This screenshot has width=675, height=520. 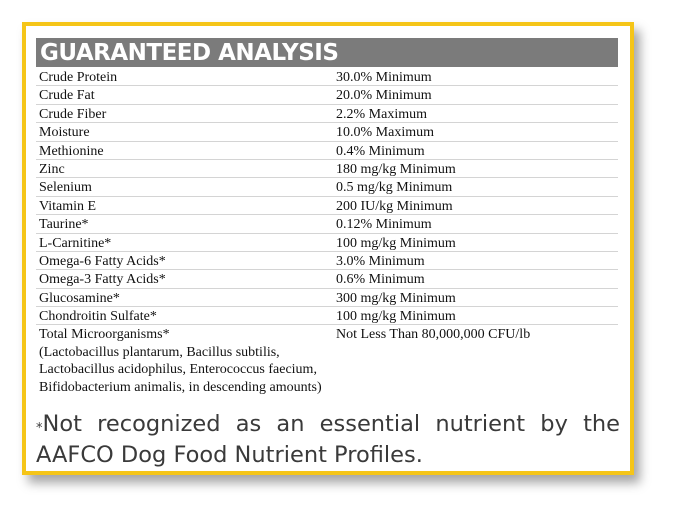 What do you see at coordinates (71, 151) in the screenshot?
I see `nutrient-name: Methionine` at bounding box center [71, 151].